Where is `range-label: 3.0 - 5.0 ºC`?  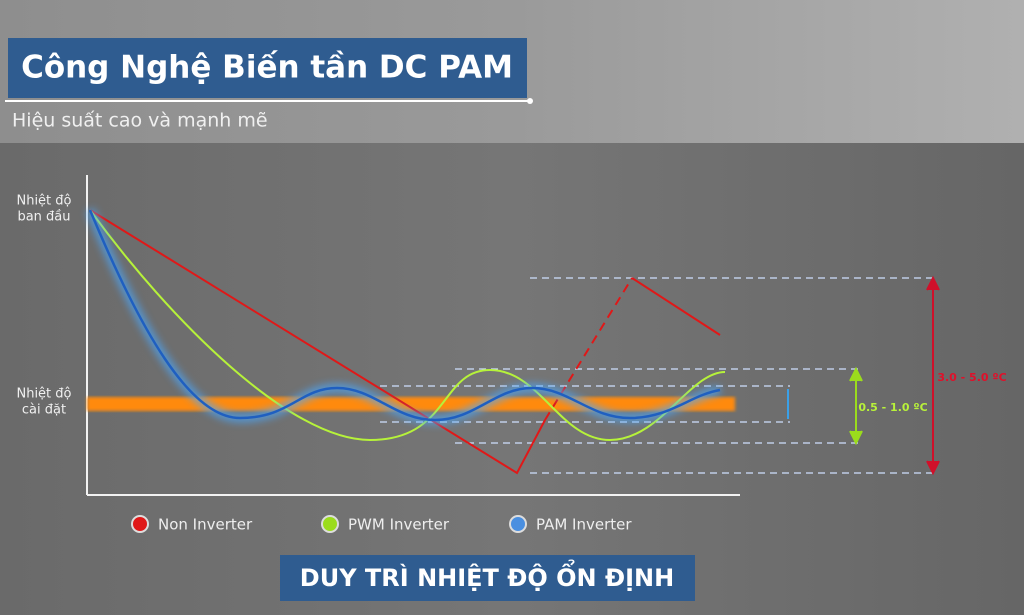 range-label: 3.0 - 5.0 ºC is located at coordinates (971, 377).